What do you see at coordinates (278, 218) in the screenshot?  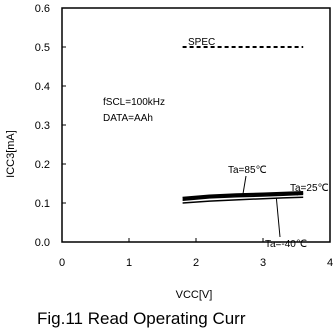 I see `leader-minus40` at bounding box center [278, 218].